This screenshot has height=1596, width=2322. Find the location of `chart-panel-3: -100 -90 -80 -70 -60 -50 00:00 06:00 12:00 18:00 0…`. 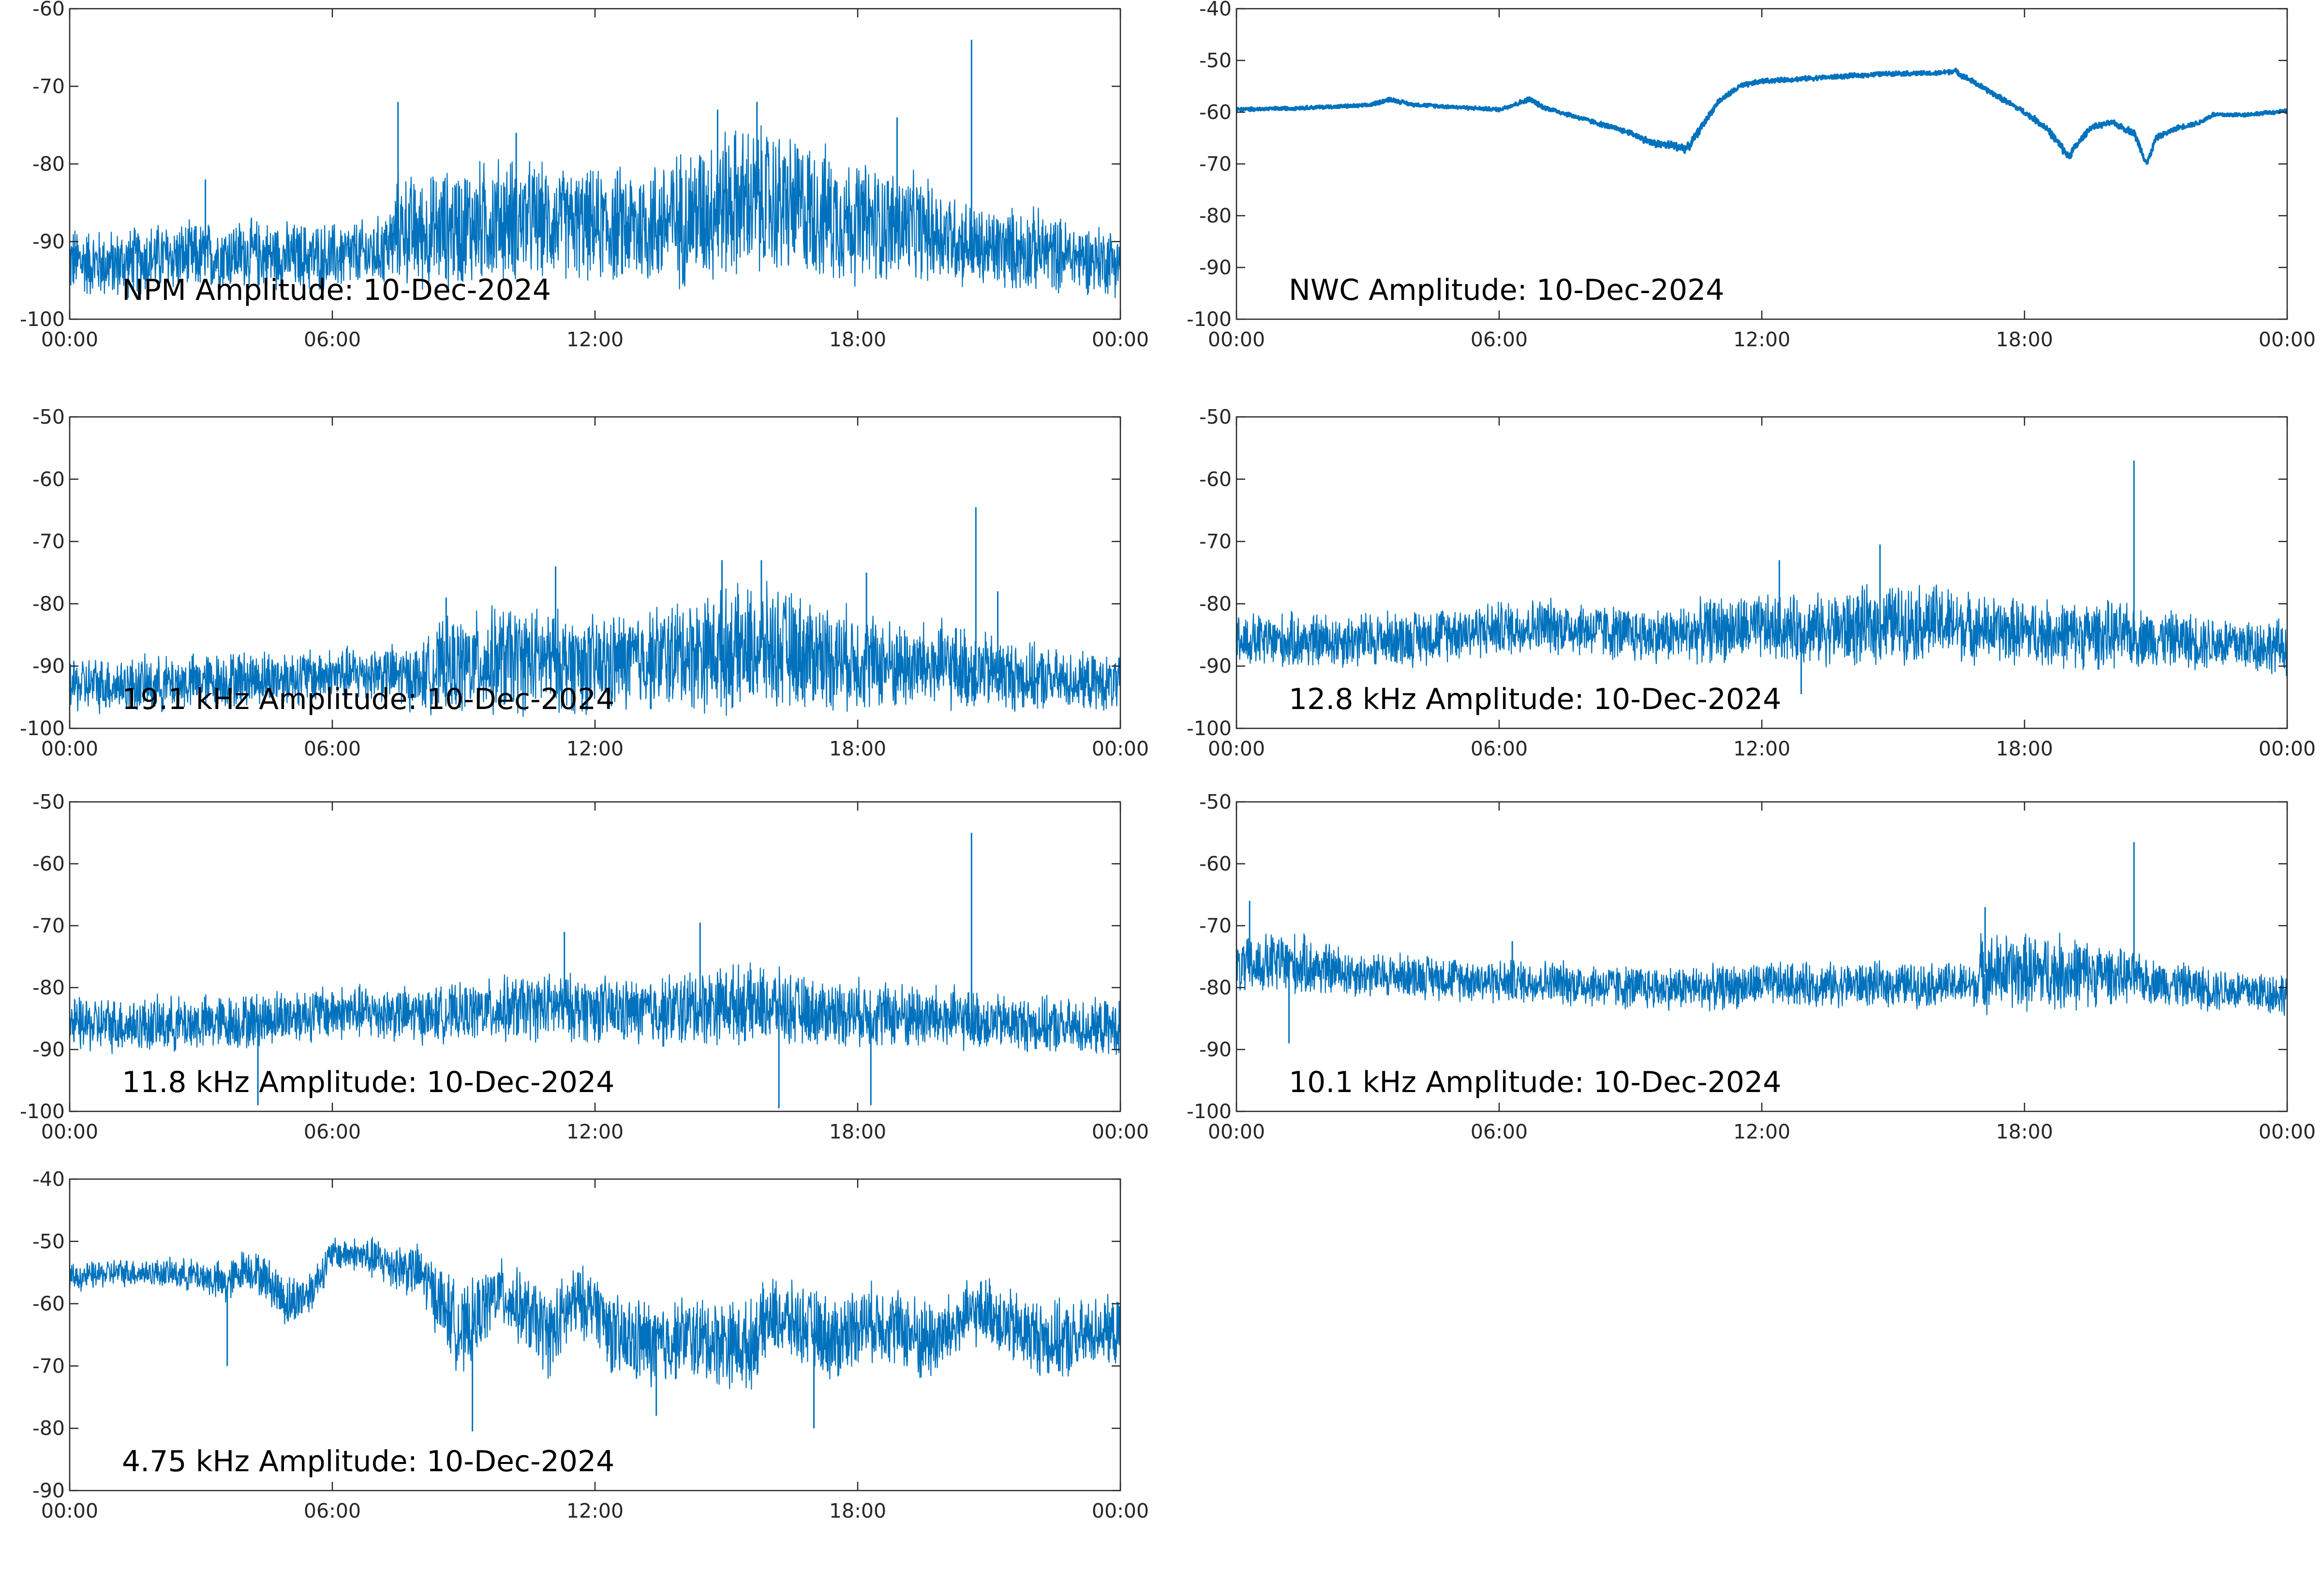

chart-panel-3: -100 -90 -80 -70 -60 -50 00:00 06:00 12:00 18:00 0… is located at coordinates (584, 582).